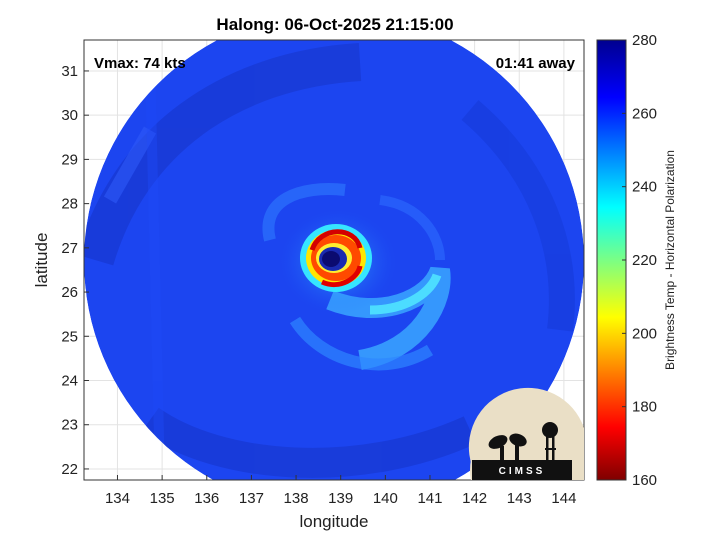  Describe the element at coordinates (550, 441) in the screenshot. I see `water-tower-icon` at that location.